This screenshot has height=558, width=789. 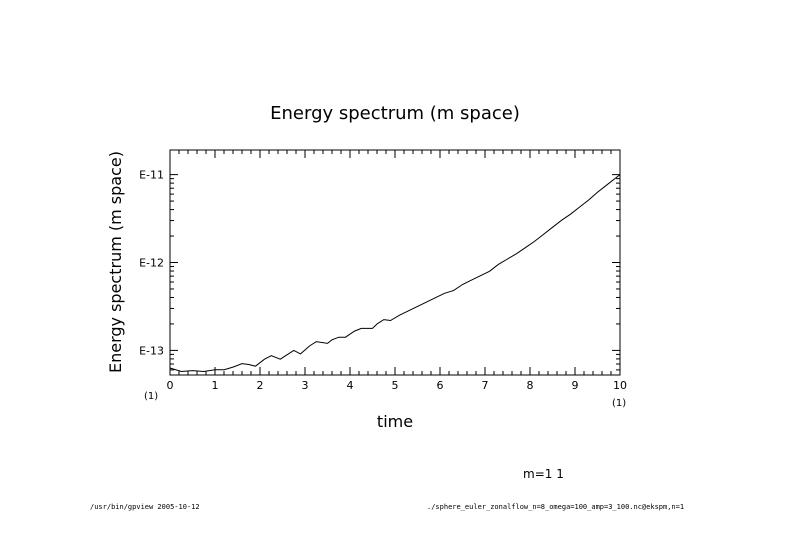 I want to click on x-tick-label: 0, so click(x=170, y=385).